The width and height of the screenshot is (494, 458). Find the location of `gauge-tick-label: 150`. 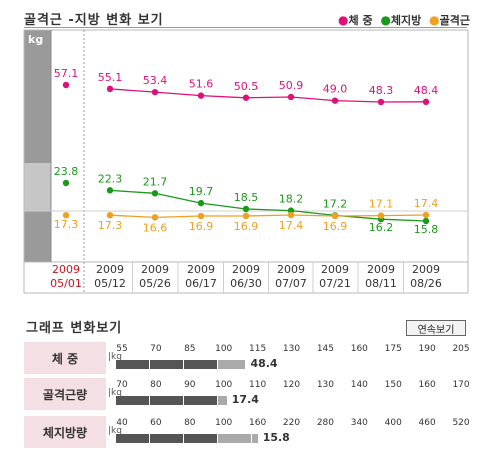

gauge-tick-label: 150 is located at coordinates (393, 385).